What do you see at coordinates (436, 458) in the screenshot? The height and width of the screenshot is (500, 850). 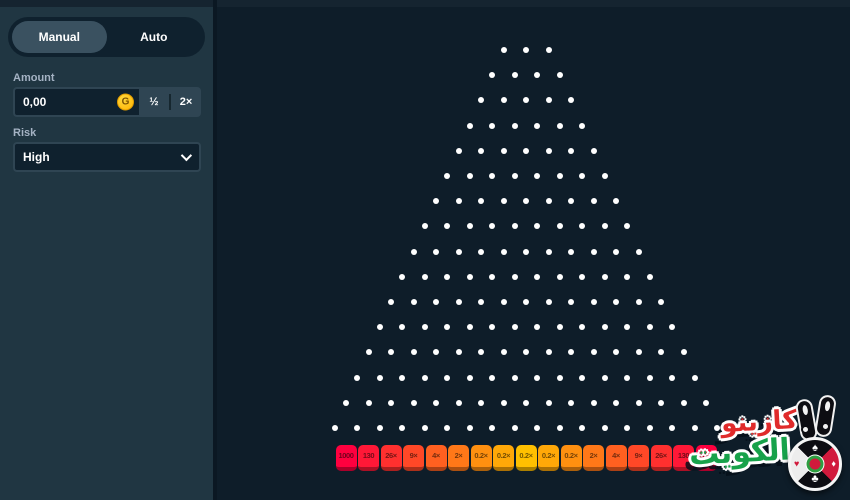 I see `multiplier-bucket: 4×` at bounding box center [436, 458].